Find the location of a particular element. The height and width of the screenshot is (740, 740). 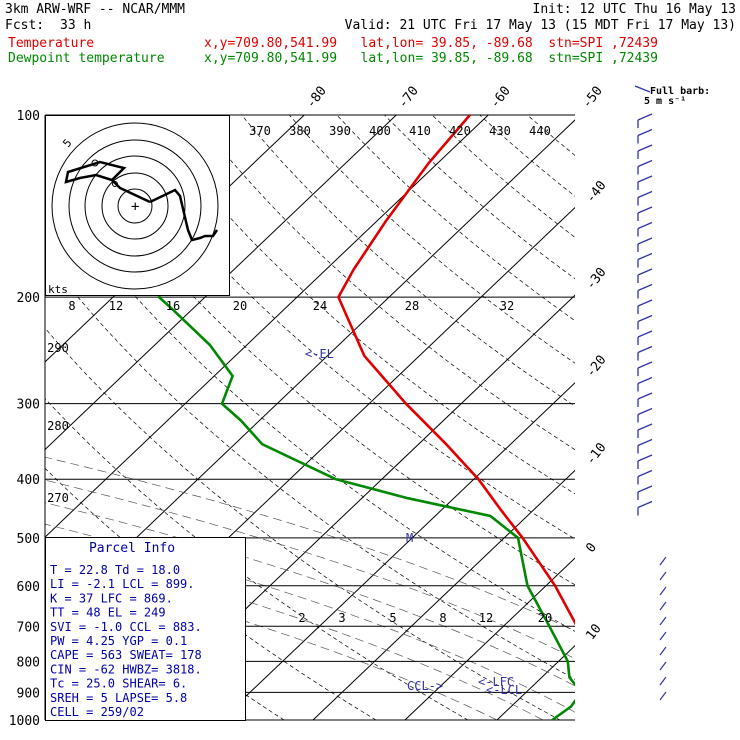

hodograph-units: kts is located at coordinates (58, 289).